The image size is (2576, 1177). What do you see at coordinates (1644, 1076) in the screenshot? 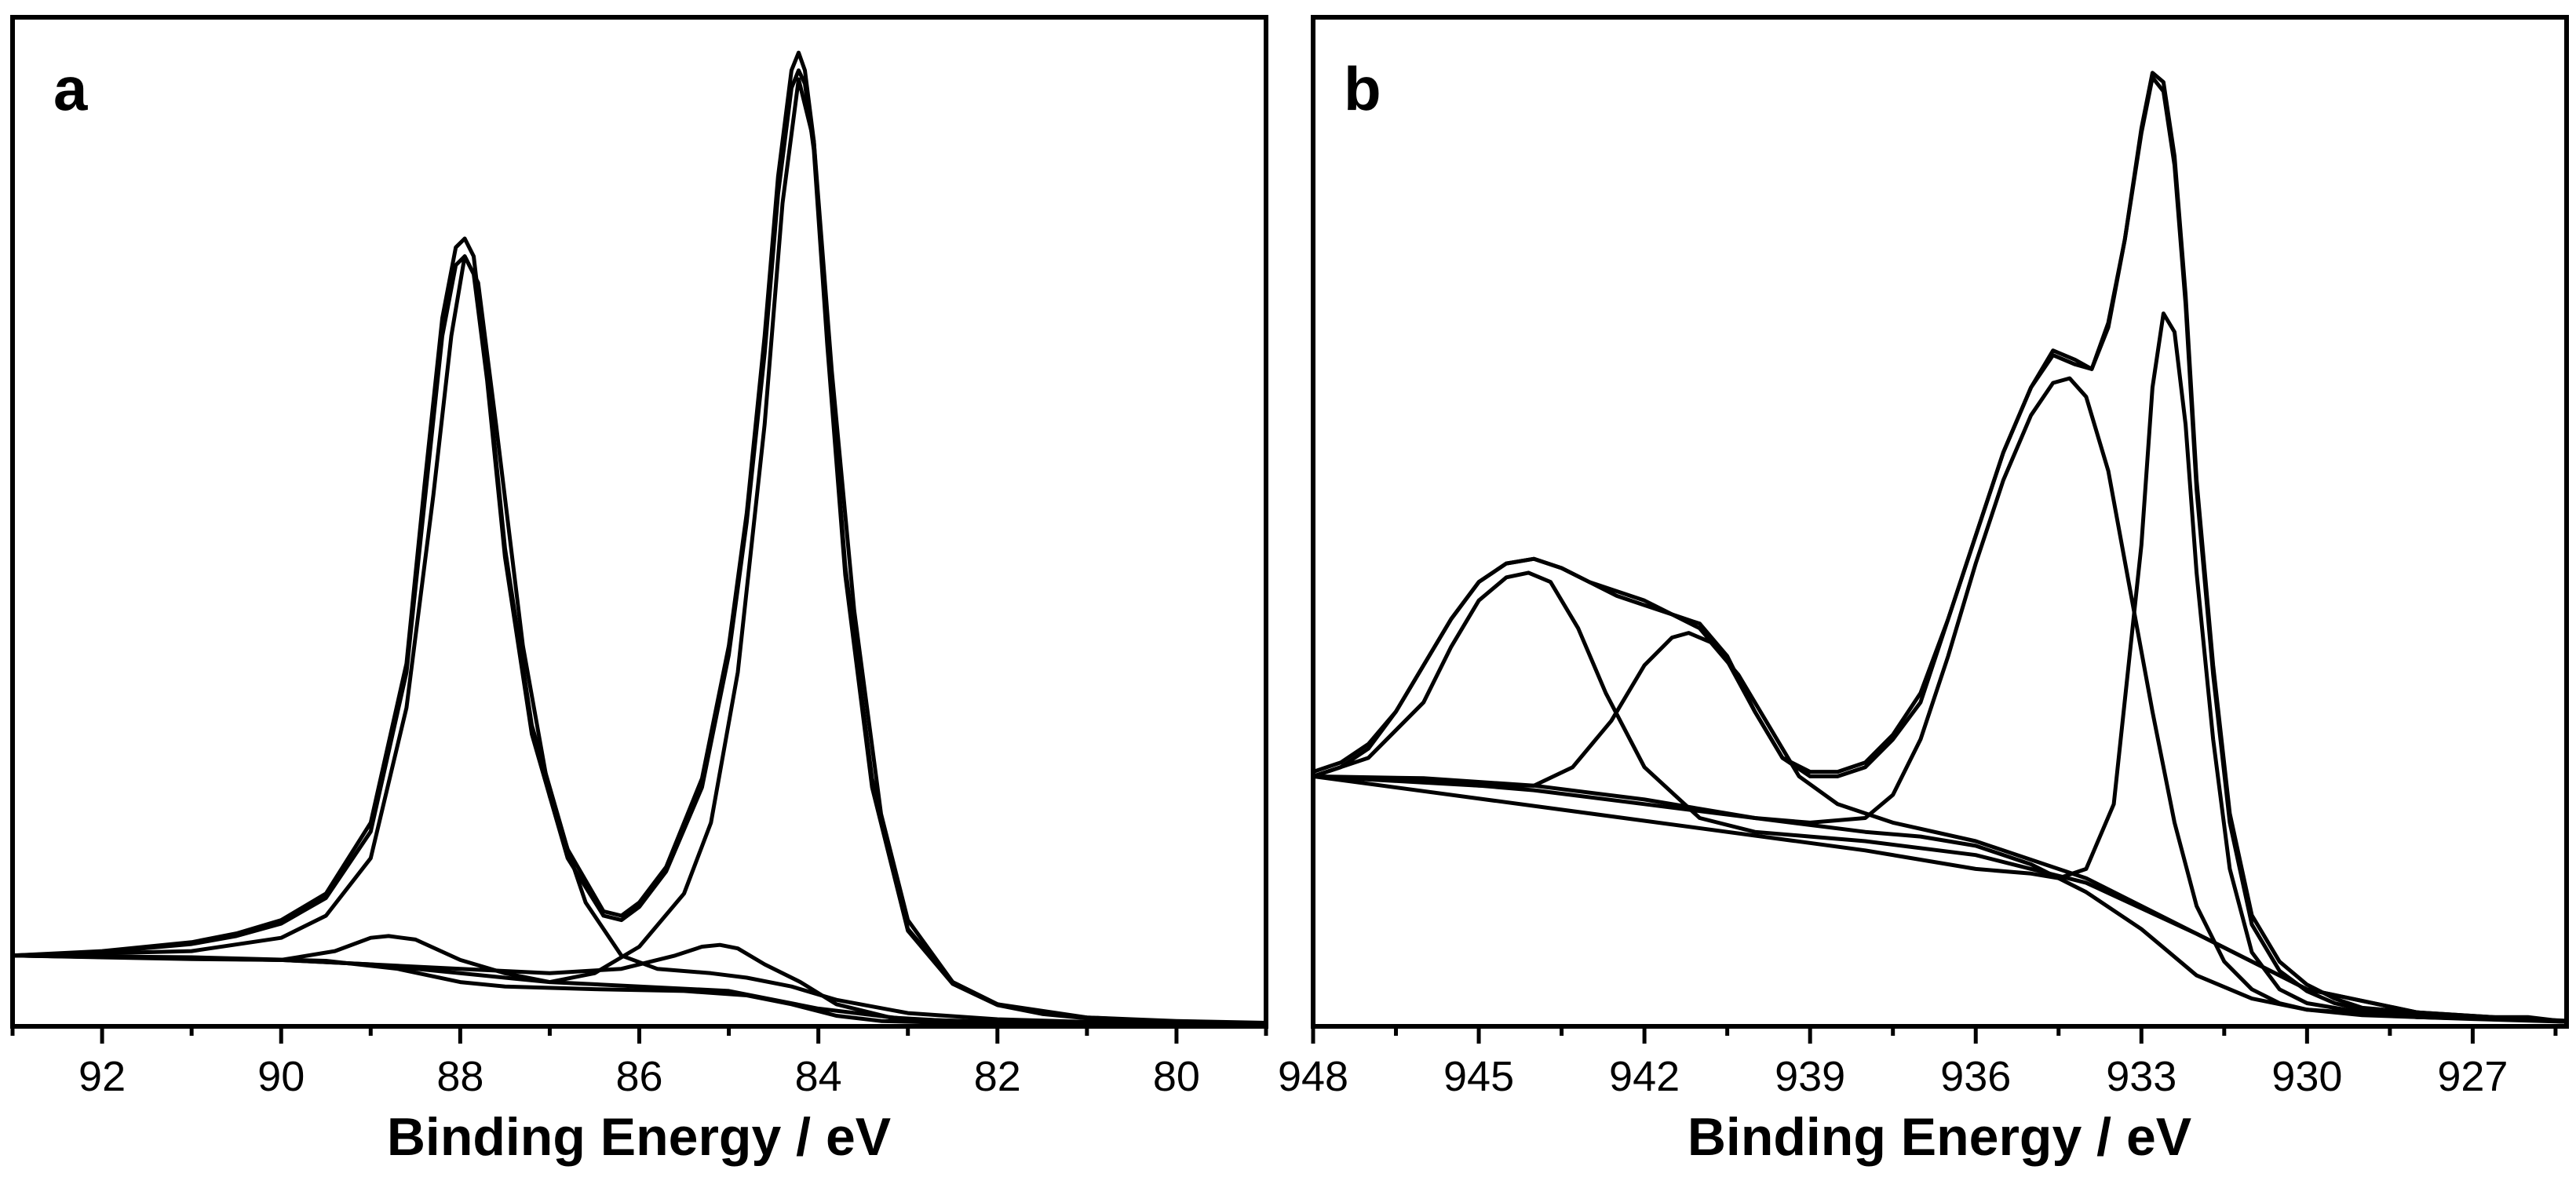
I see `panel-b-x-tick-label: 942` at bounding box center [1644, 1076].